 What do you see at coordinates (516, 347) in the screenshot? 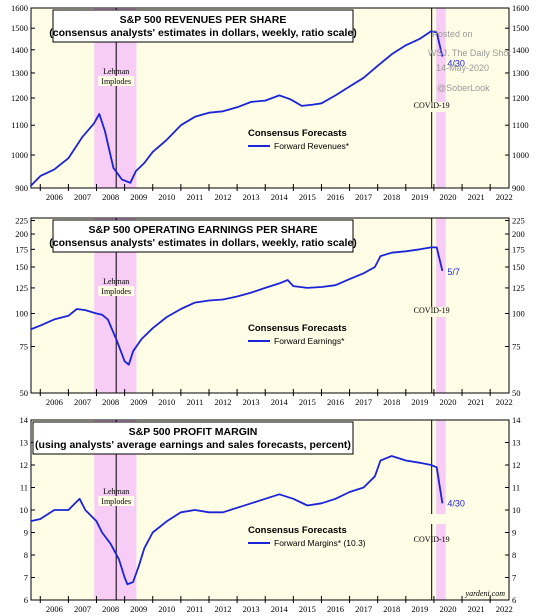
I see `y-tick-label: 75` at bounding box center [516, 347].